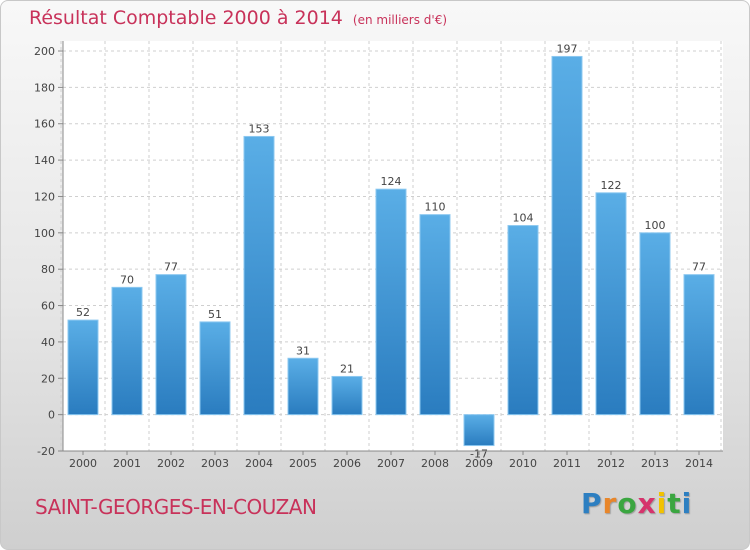 This screenshot has width=750, height=550. What do you see at coordinates (303, 350) in the screenshot?
I see `data-label: 31` at bounding box center [303, 350].